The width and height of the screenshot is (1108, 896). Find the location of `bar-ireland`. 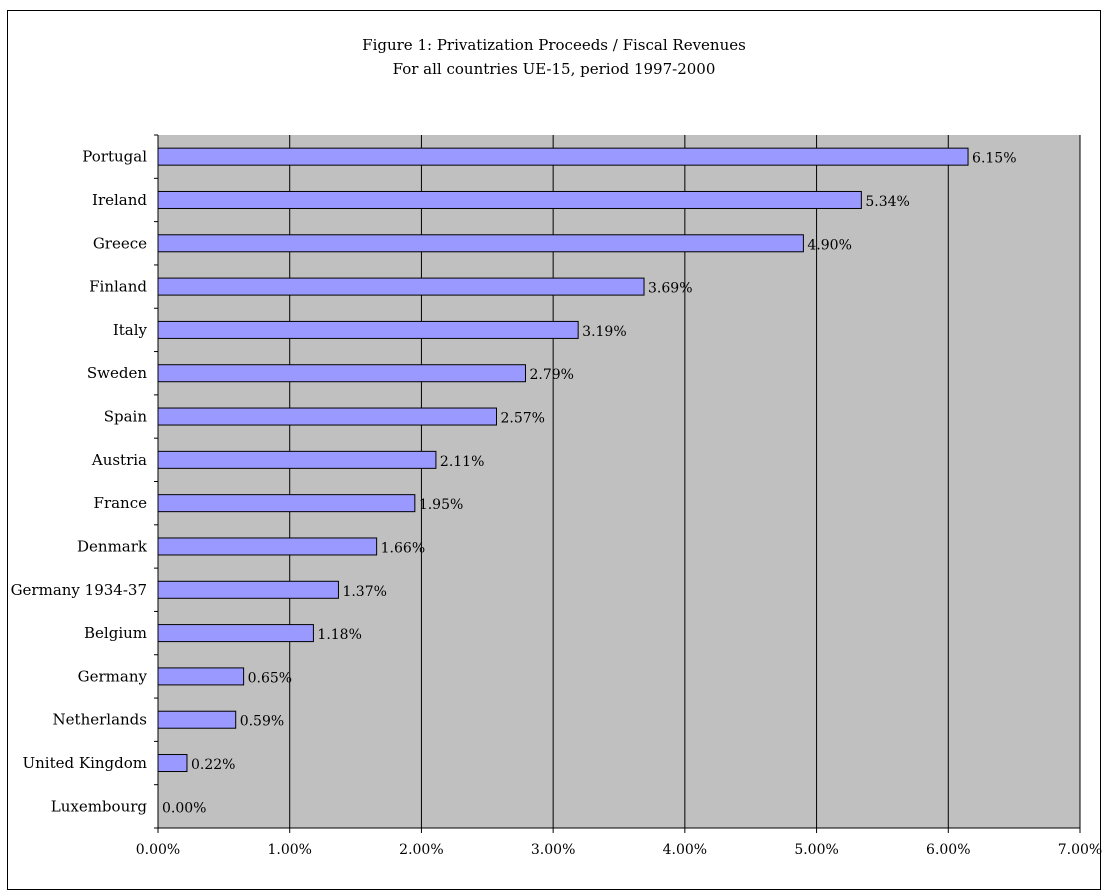

bar-ireland is located at coordinates (509, 199).